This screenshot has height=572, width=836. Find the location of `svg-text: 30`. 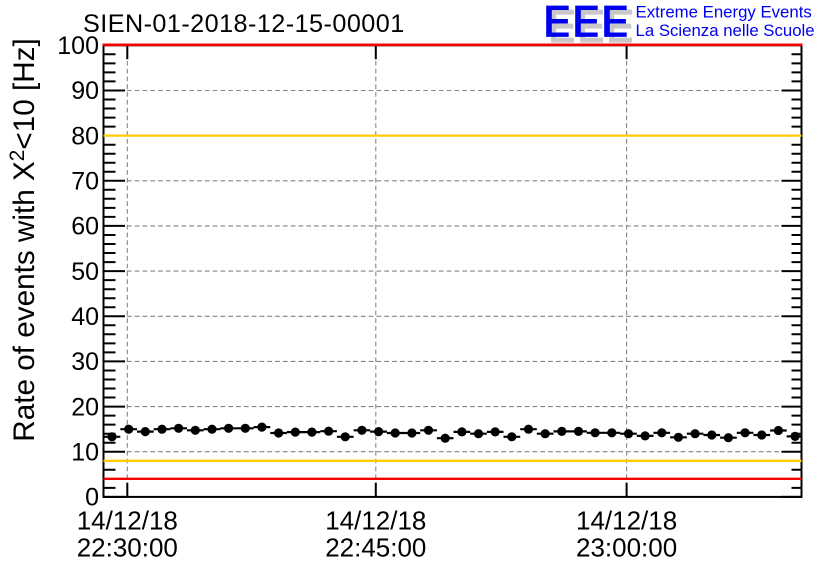

svg-text: 30 is located at coordinates (85, 362).